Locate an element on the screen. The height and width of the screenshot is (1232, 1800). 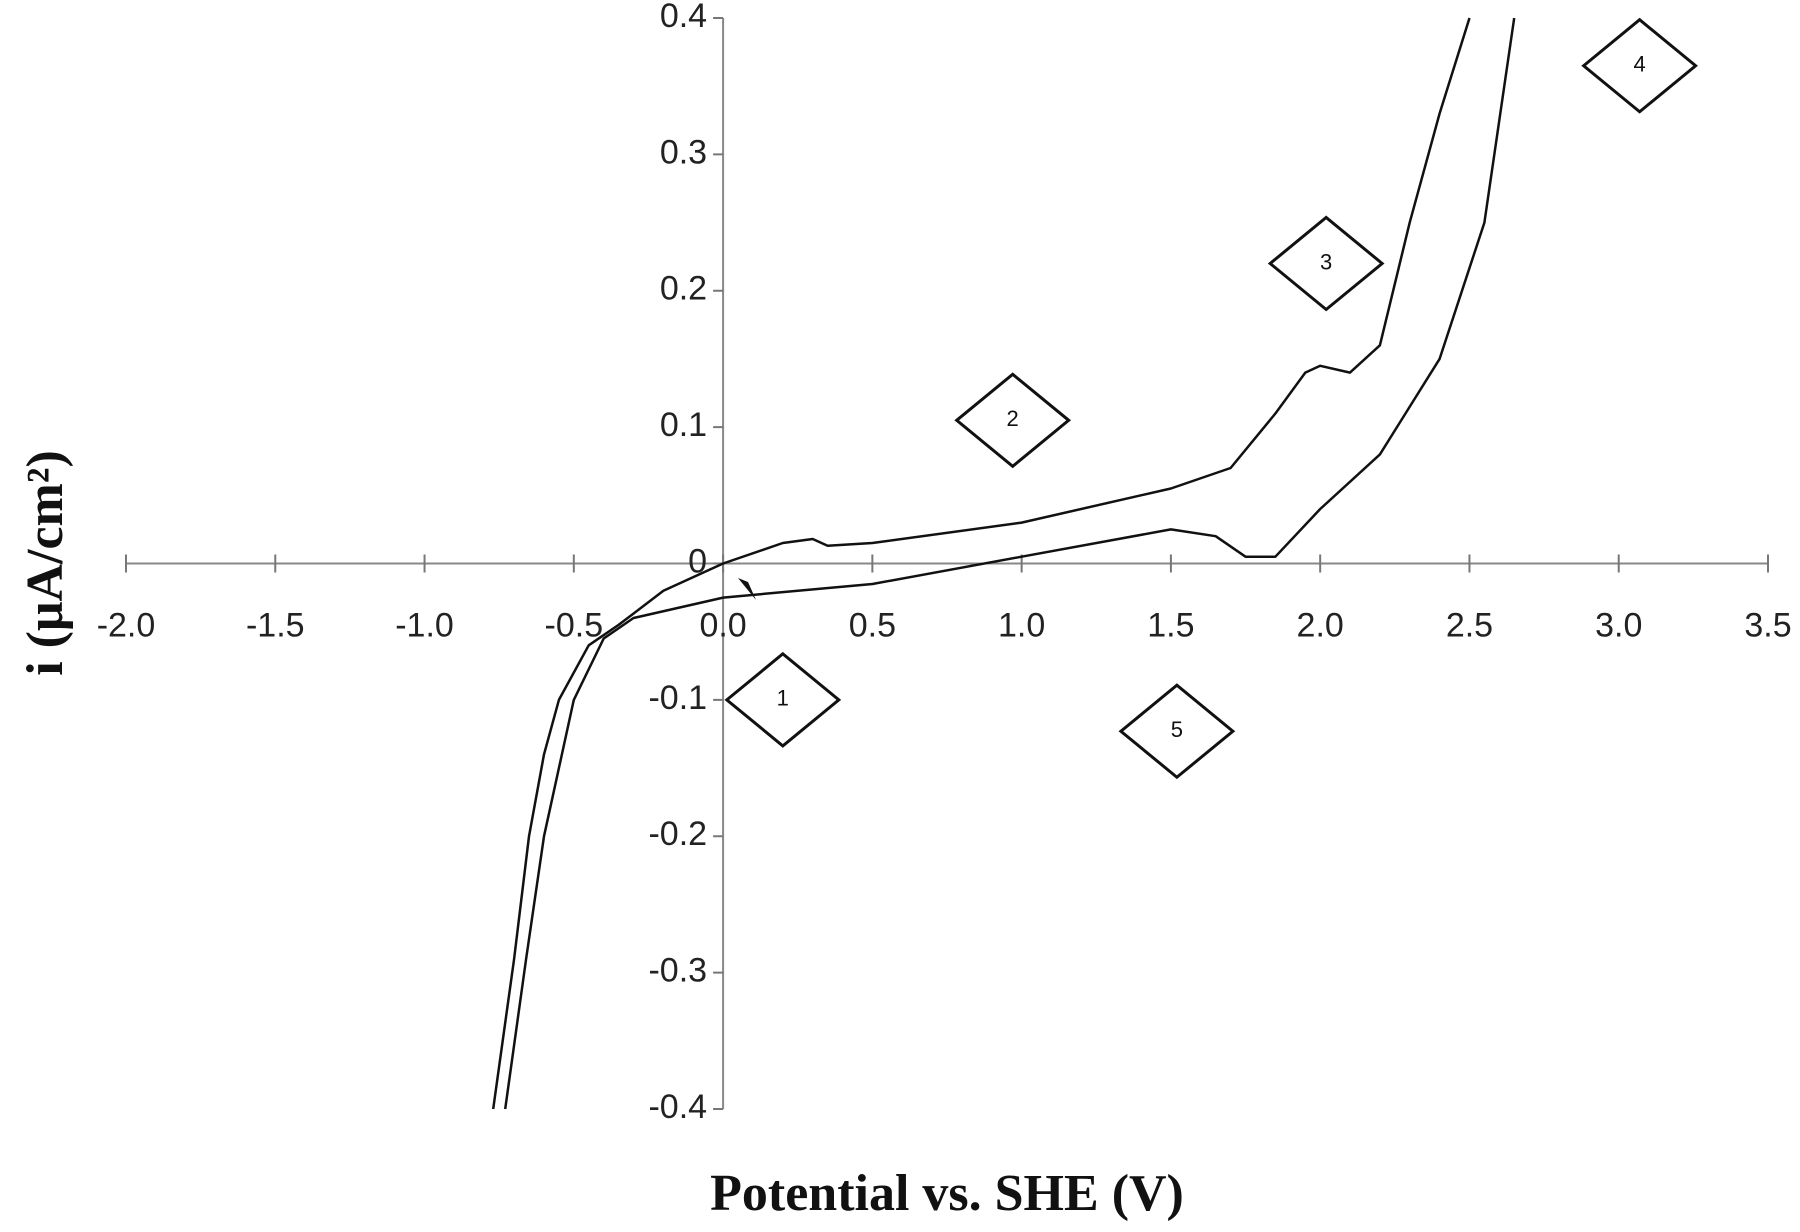
x-tick-label: 3.0 is located at coordinates (1618, 625).